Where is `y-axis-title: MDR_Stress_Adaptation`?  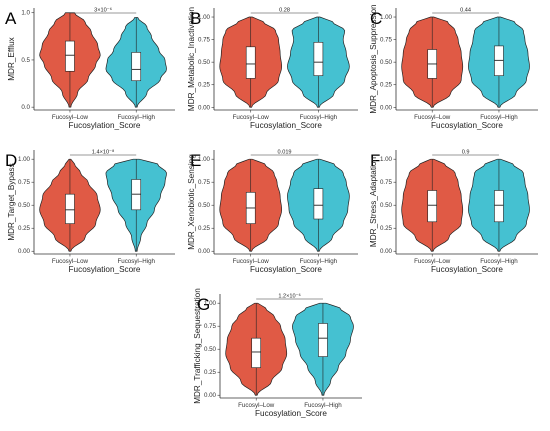 y-axis-title: MDR_Stress_Adaptation is located at coordinates (373, 202).